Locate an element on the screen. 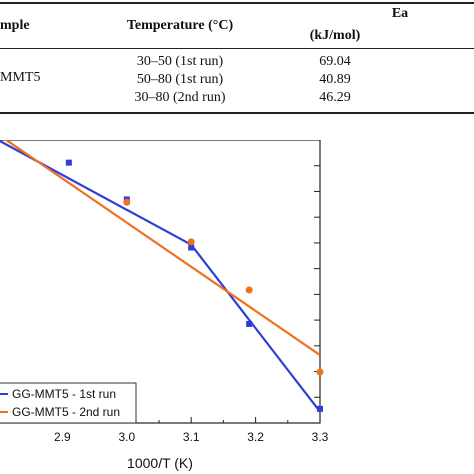 This screenshot has height=474, width=474. row-3-ea: 46.29 is located at coordinates (335, 97).